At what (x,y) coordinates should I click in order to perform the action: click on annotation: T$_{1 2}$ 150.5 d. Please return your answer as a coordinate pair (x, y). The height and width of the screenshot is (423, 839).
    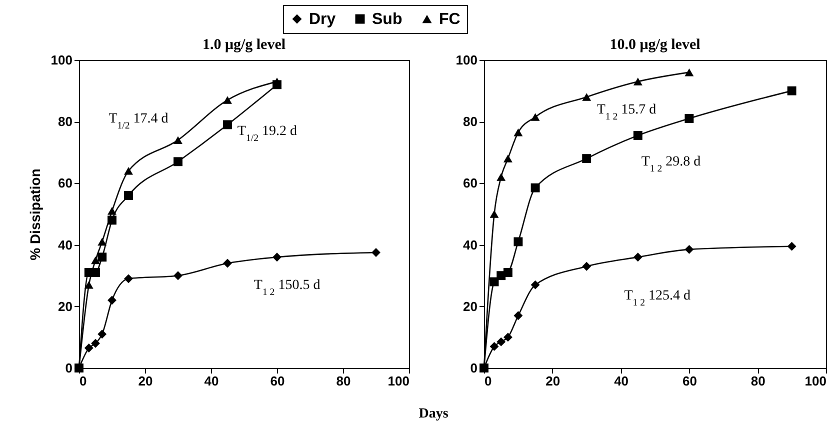
    Looking at the image, I should click on (287, 288).